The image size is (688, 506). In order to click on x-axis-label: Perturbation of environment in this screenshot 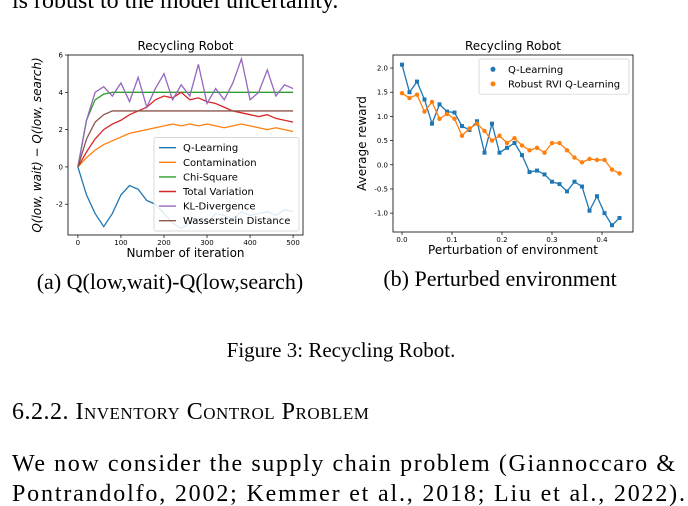, I will do `click(513, 250)`.